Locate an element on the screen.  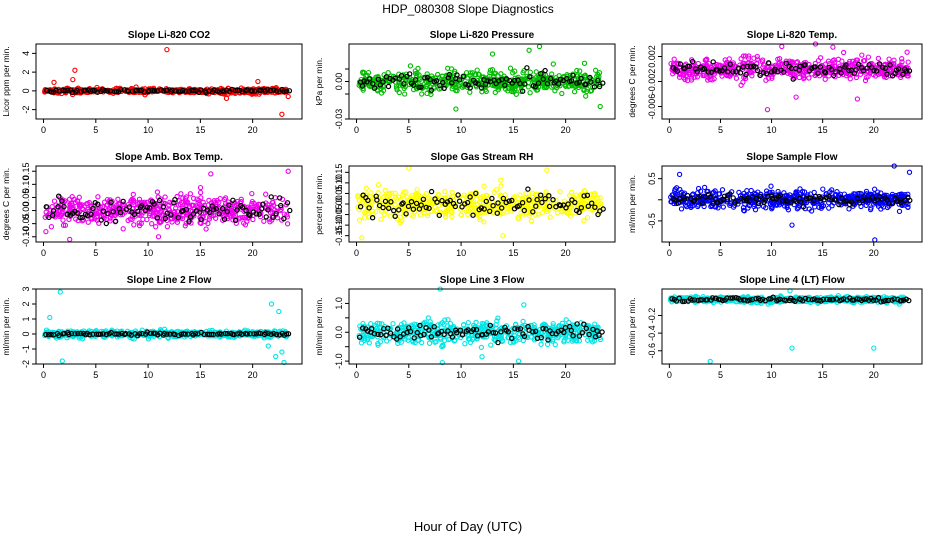
panel-title: Slope Li-820 CO2 is located at coordinates (169, 35).